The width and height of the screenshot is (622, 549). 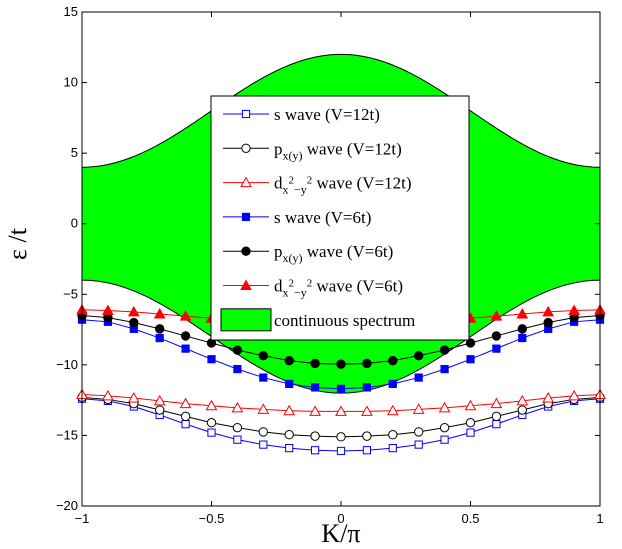 I want to click on legend-entry-7: continuous spectrum, so click(x=317, y=320).